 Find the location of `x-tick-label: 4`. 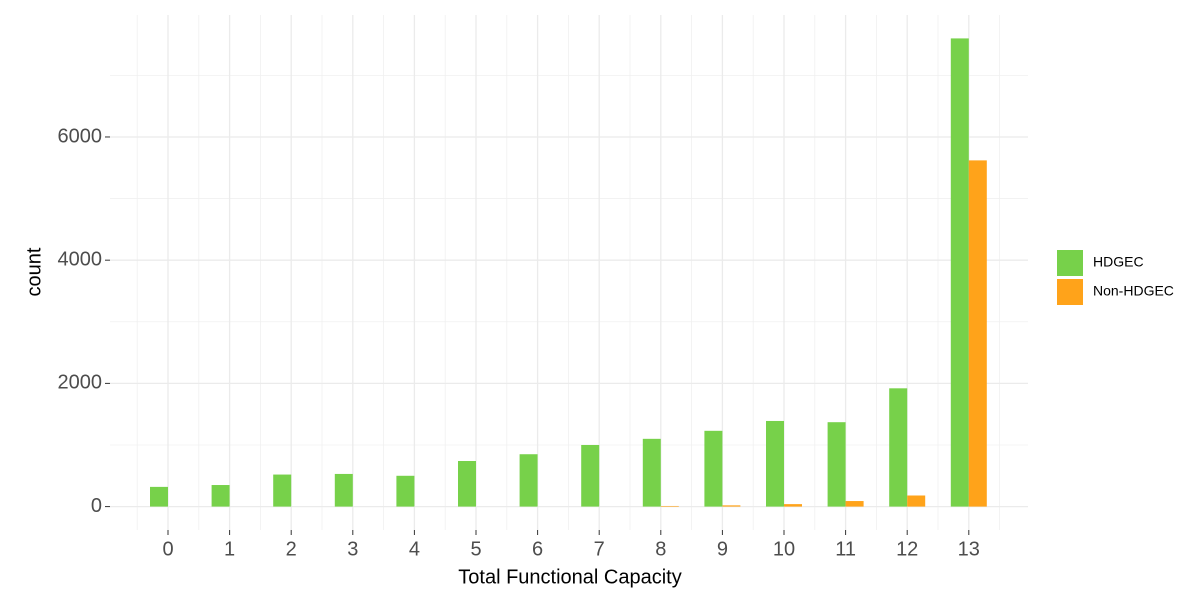

x-tick-label: 4 is located at coordinates (414, 549).